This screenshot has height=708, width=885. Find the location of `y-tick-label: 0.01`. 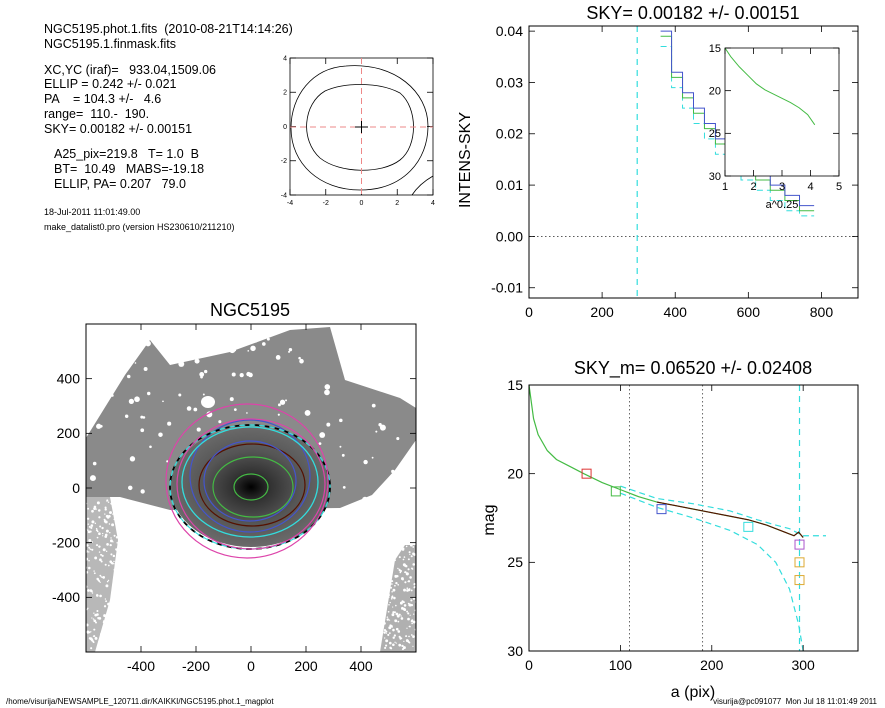

y-tick-label: 0.01 is located at coordinates (509, 185).